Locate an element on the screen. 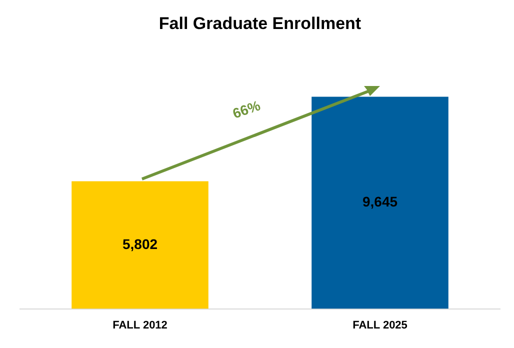  annotation: 66% is located at coordinates (246, 109).